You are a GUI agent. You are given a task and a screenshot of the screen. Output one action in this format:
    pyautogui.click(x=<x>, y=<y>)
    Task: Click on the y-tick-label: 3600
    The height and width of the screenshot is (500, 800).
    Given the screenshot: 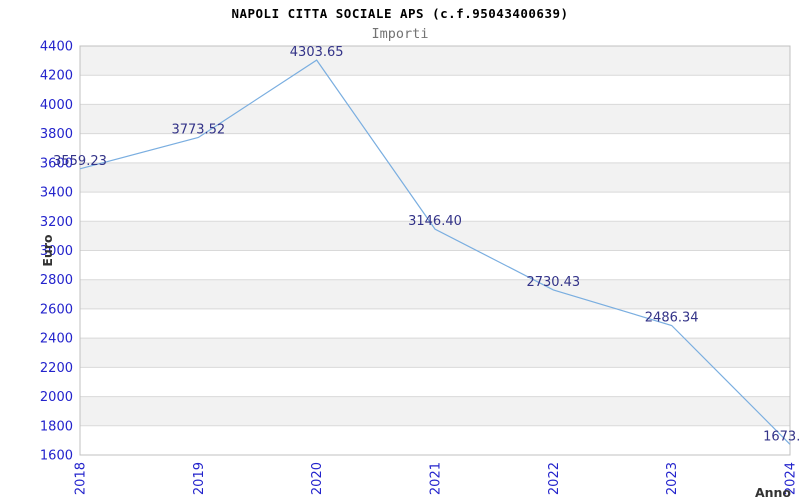 What is the action you would take?
    pyautogui.click(x=56, y=163)
    